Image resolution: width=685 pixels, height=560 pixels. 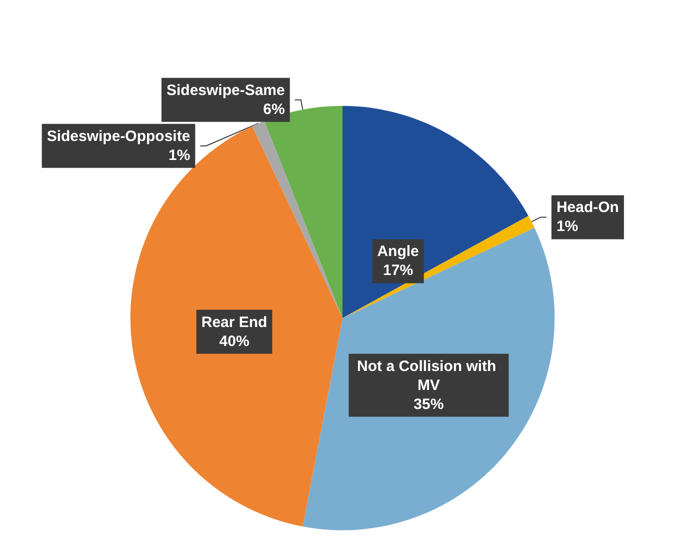 What do you see at coordinates (225, 90) in the screenshot?
I see `slice-label: Sideswipe-Same` at bounding box center [225, 90].